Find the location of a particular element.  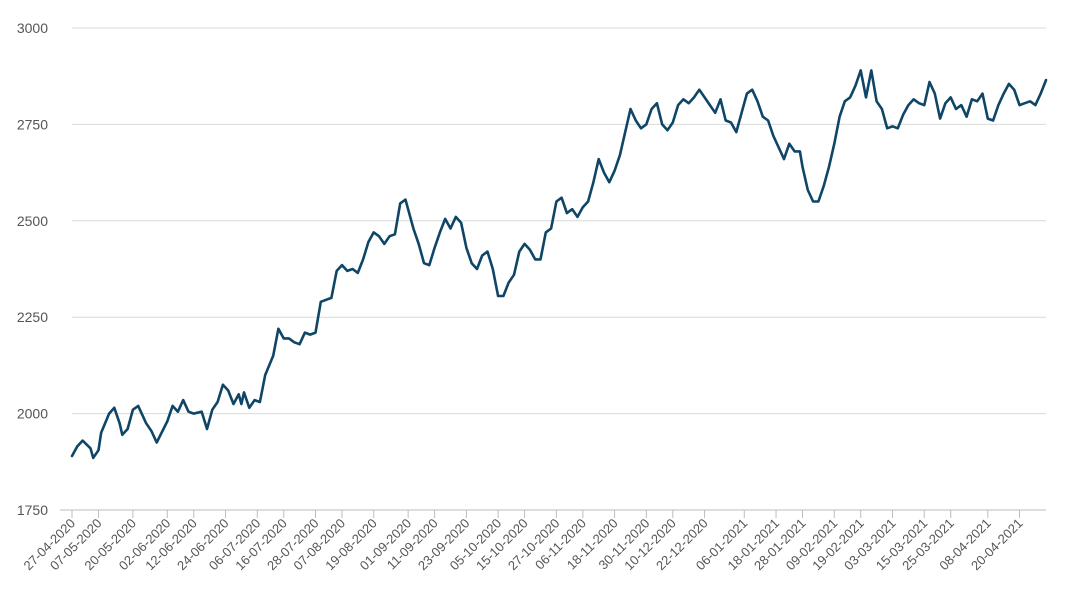

y-tick-label: 3000 is located at coordinates (32, 28).